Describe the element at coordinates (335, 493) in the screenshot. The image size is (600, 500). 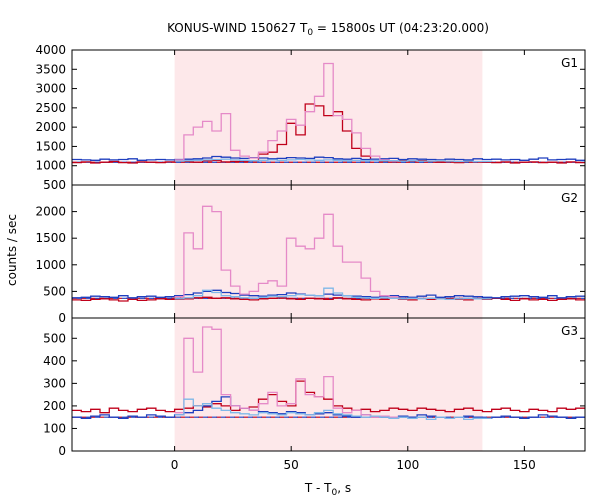
I see `xlabel-subscript: 0` at that location.